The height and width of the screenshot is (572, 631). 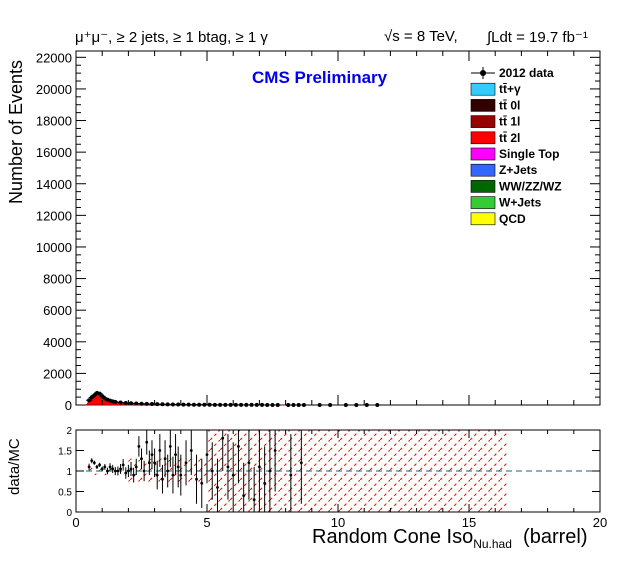 I want to click on y-axis-title: Number of Events, so click(x=16, y=131).